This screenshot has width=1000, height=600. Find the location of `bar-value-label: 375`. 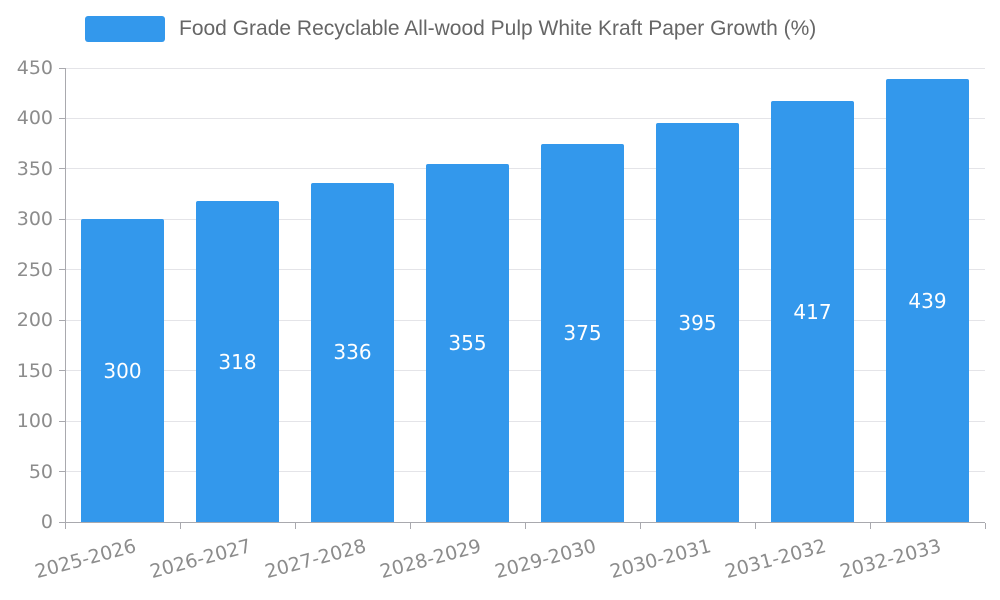

bar-value-label: 375 is located at coordinates (582, 332).